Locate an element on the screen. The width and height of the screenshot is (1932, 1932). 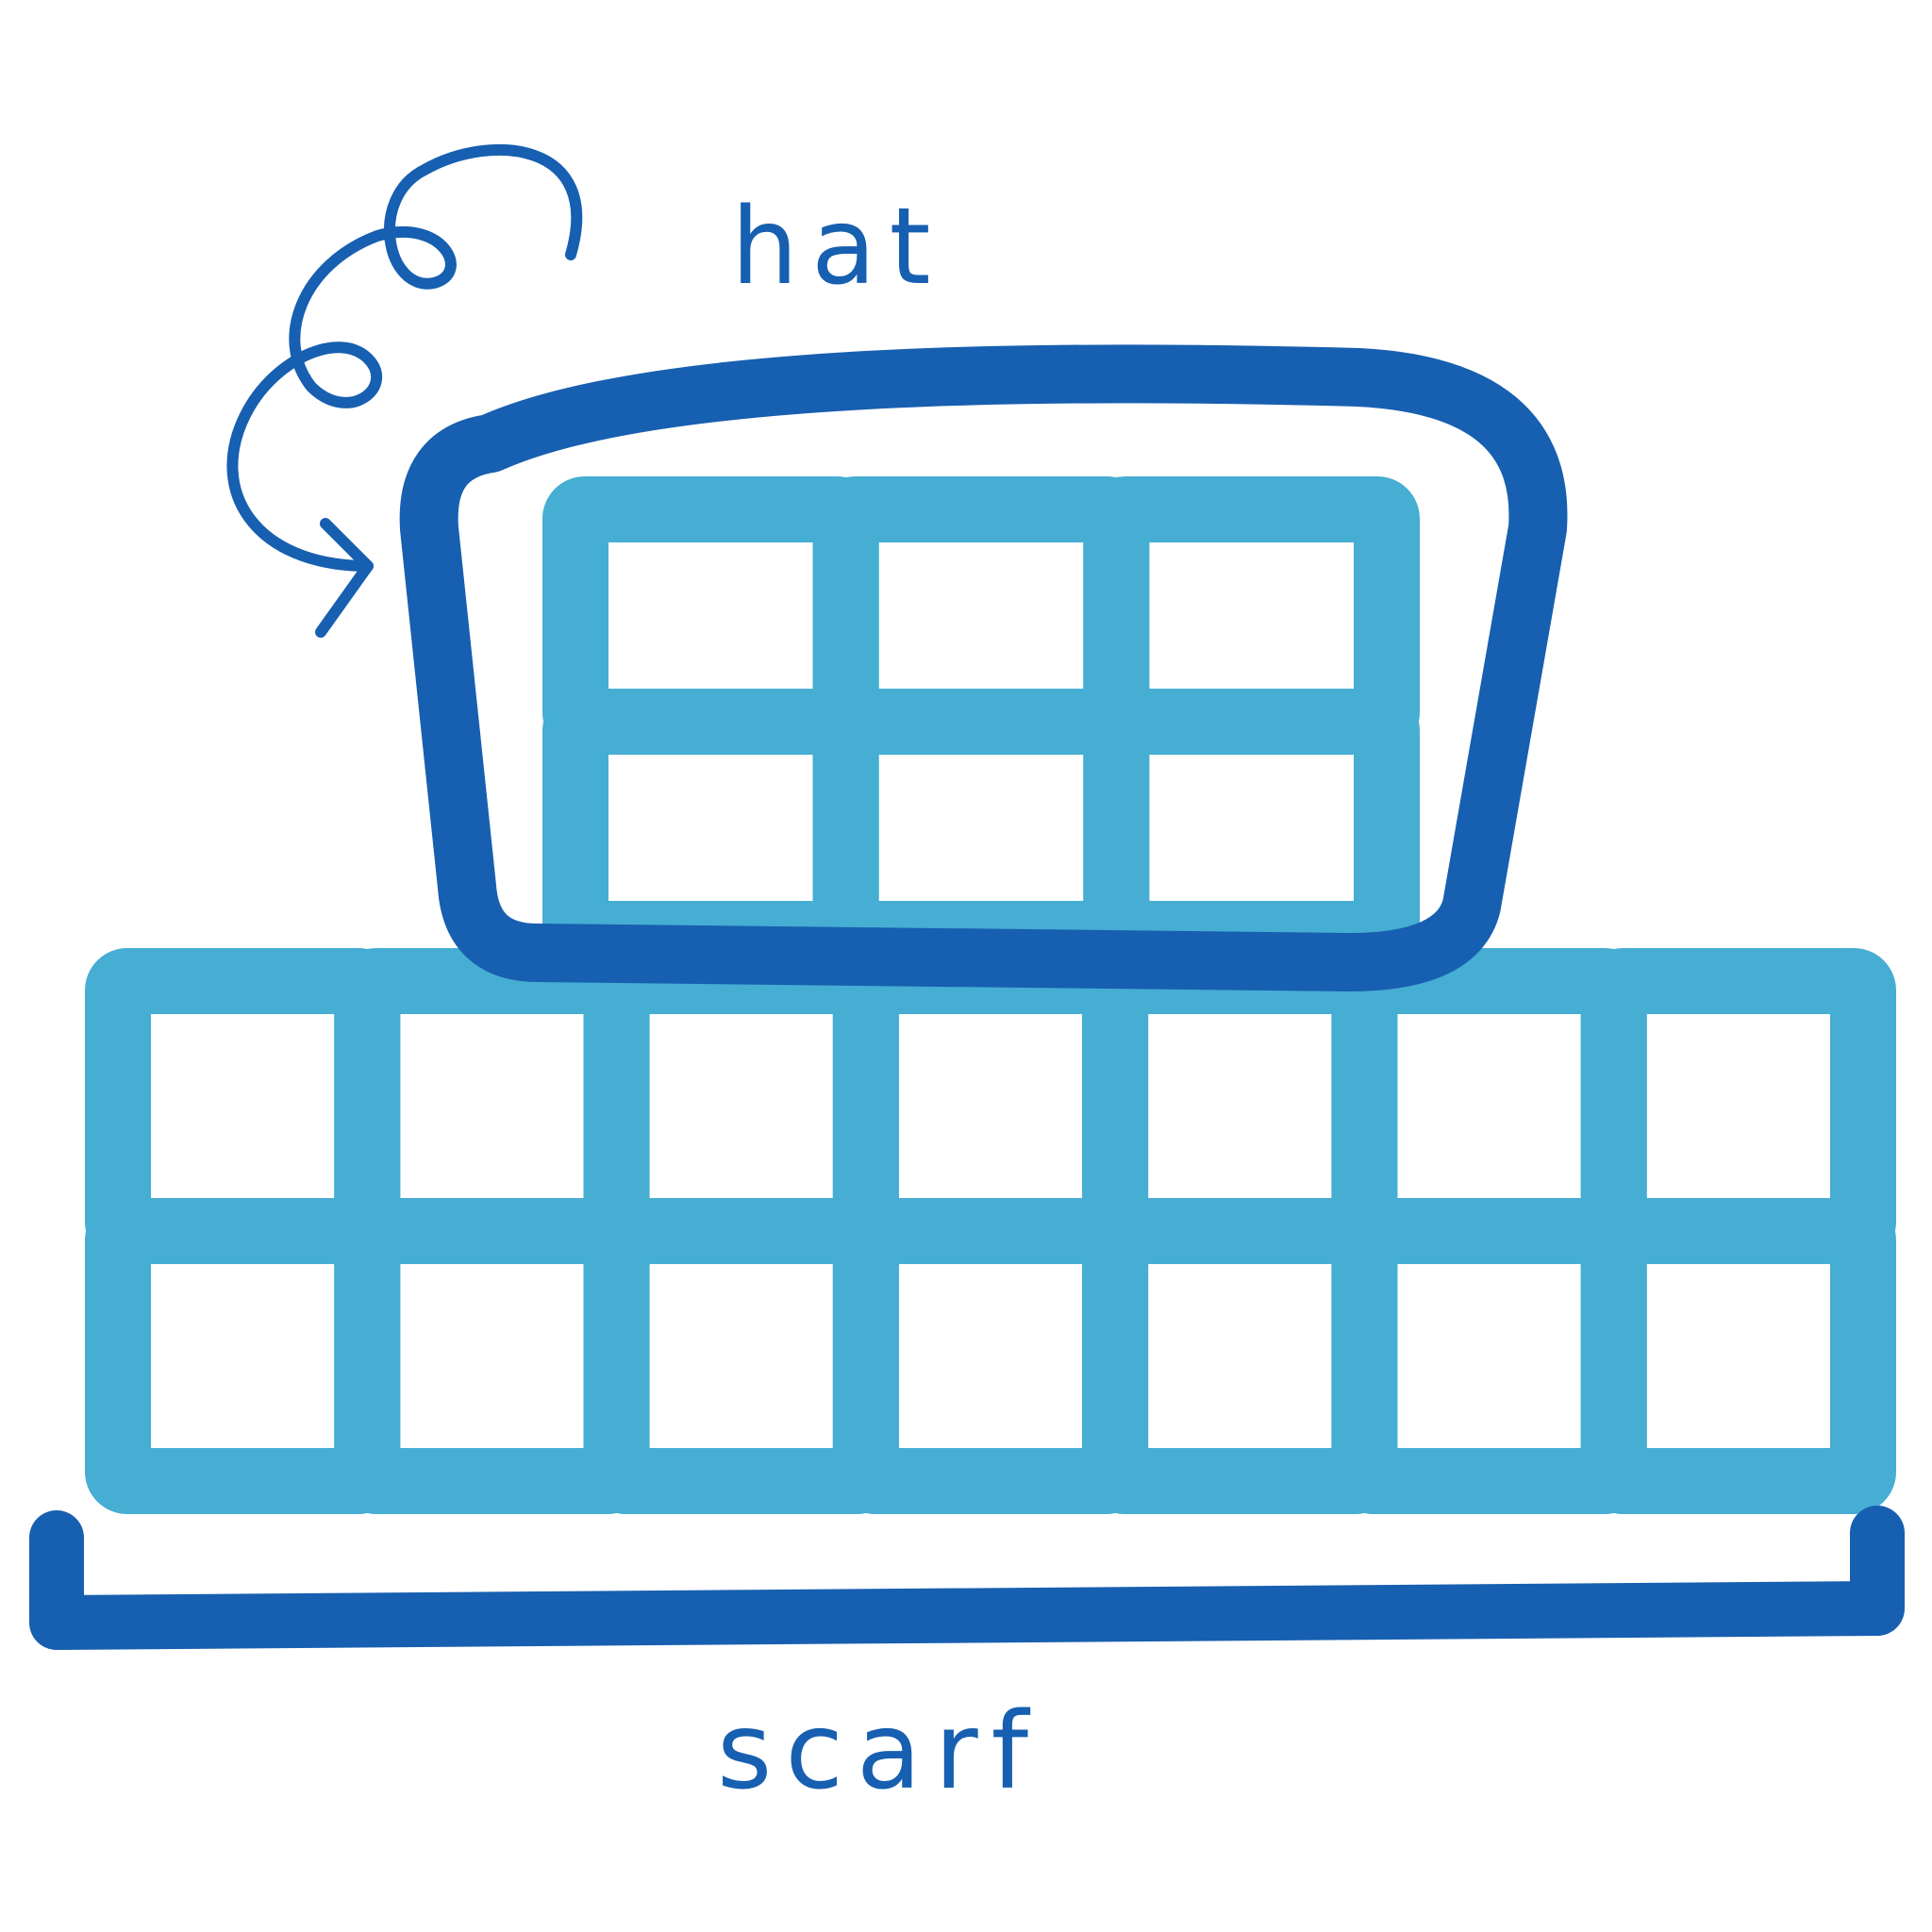
hat-grid is located at coordinates (981, 721).